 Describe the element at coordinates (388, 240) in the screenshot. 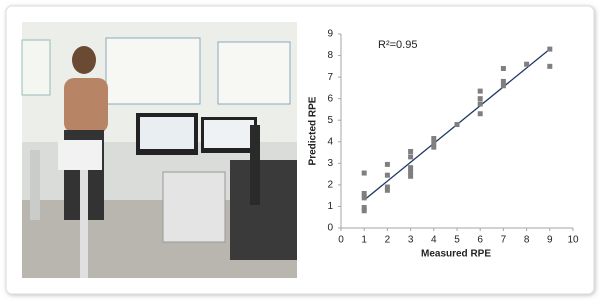

I see `x-tick-label: 2` at that location.